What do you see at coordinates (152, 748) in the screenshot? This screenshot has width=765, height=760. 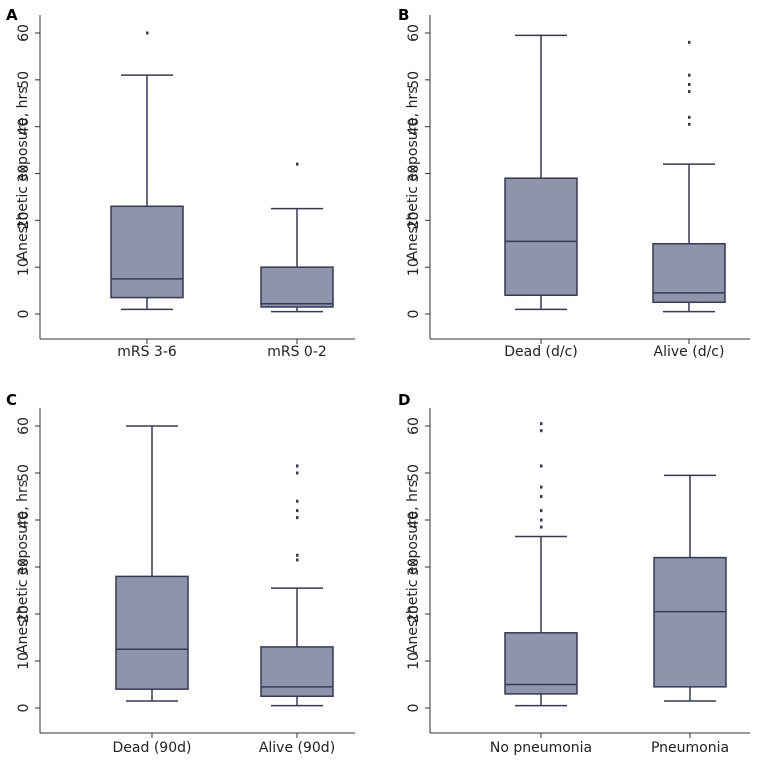 I see `x-category-label: Dead (90d)` at bounding box center [152, 748].